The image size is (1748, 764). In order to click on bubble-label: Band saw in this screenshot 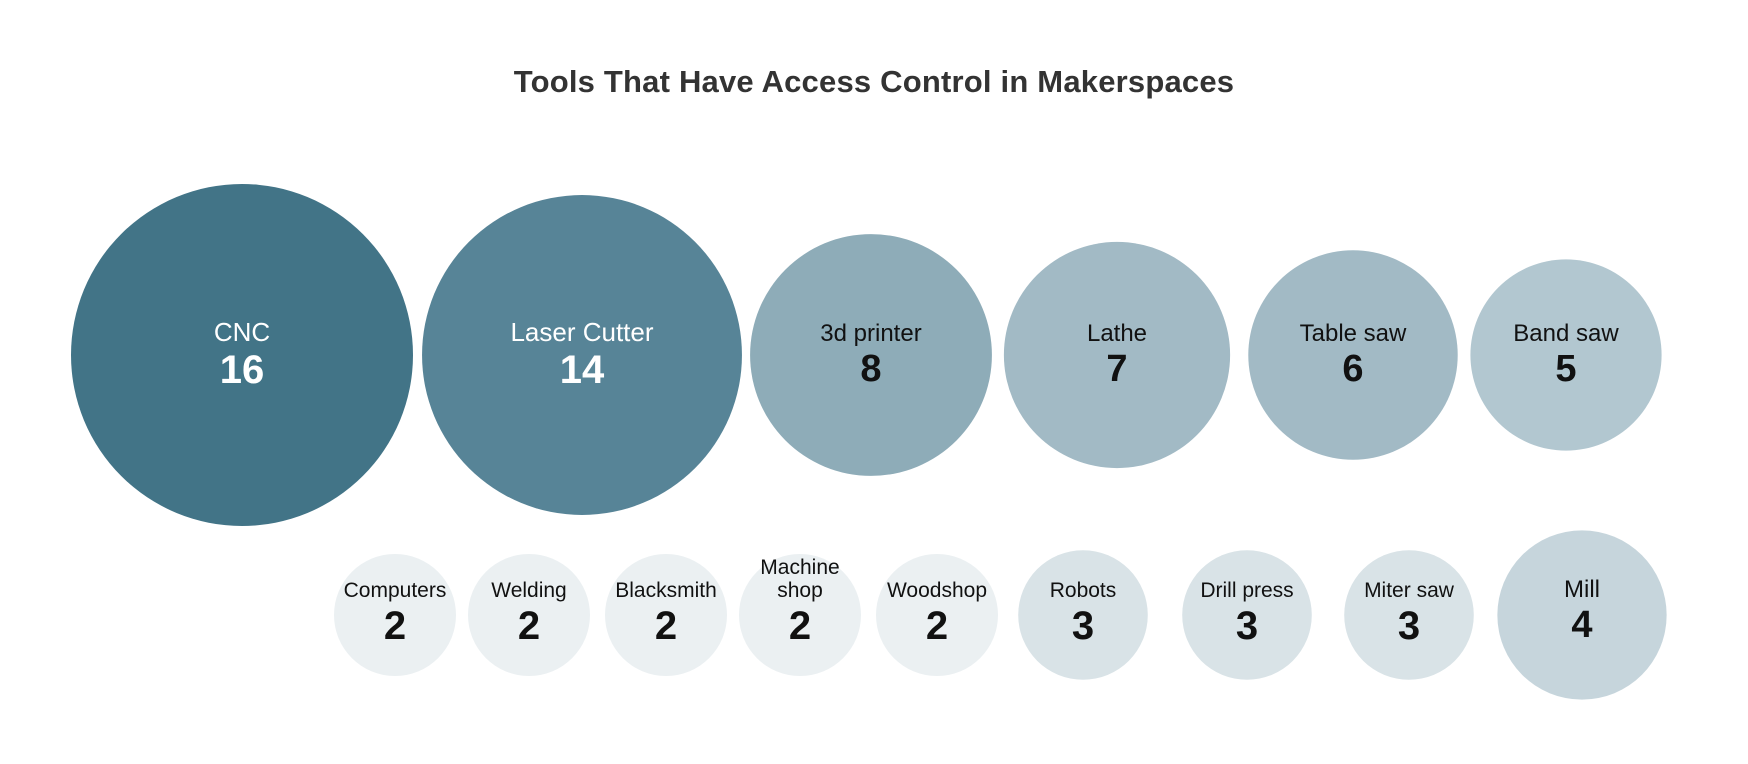, I will do `click(1566, 333)`.